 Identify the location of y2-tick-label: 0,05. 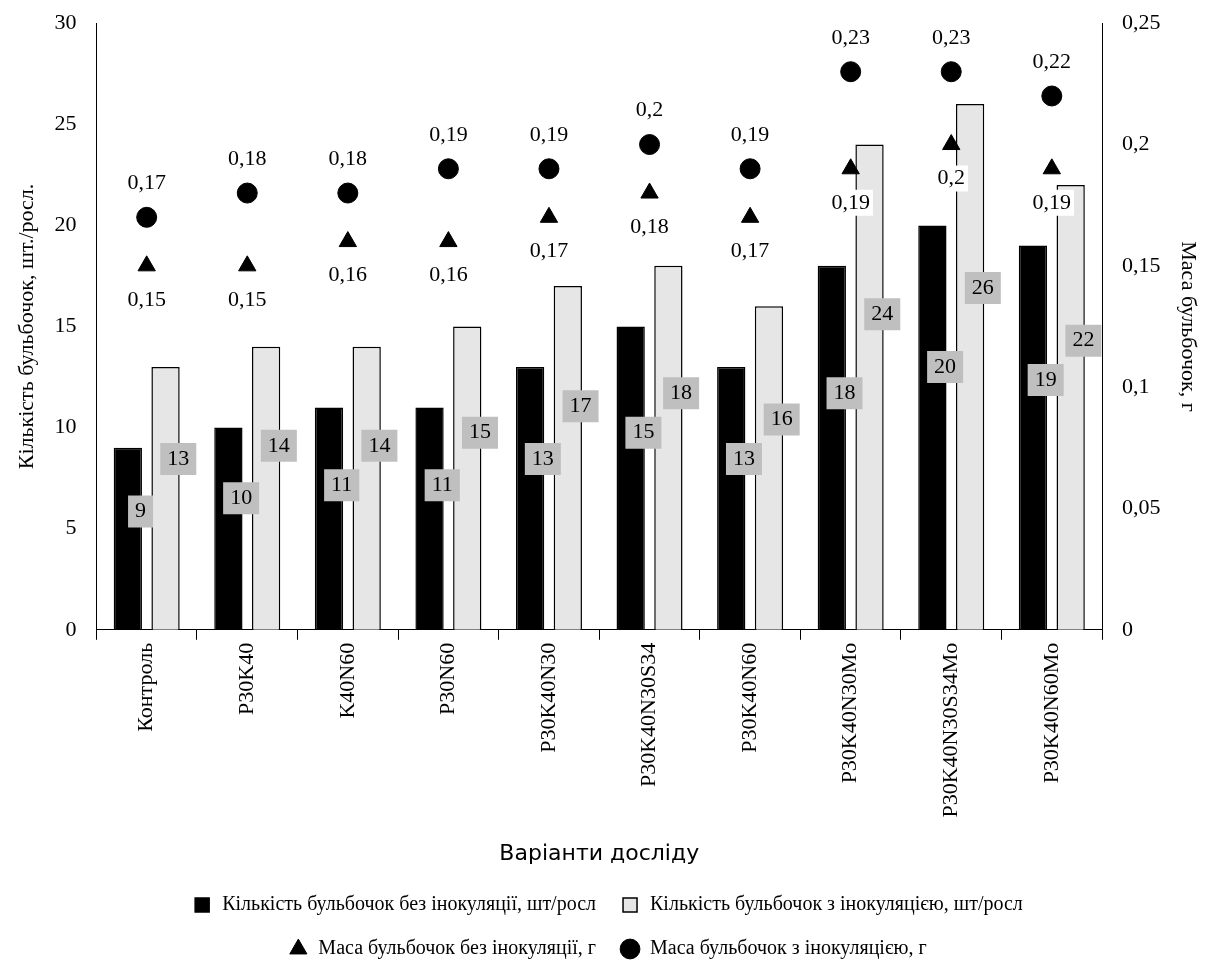
(1141, 507).